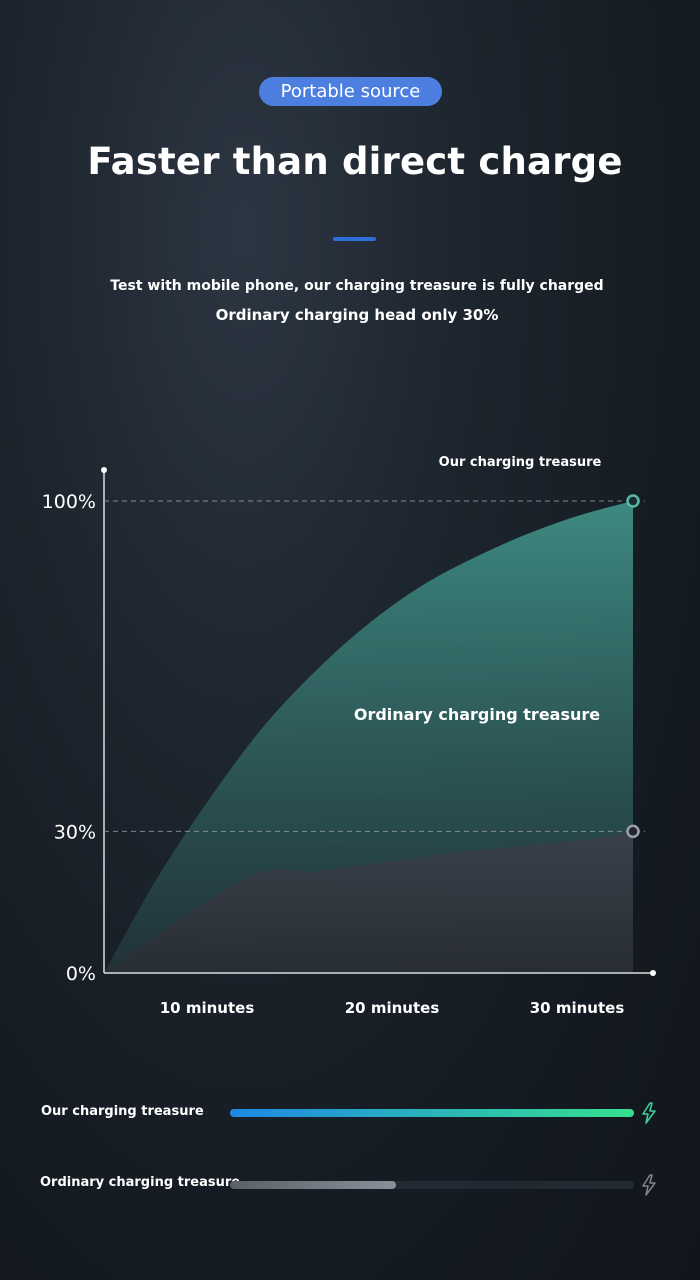  Describe the element at coordinates (122, 1111) in the screenshot. I see `bar-label-ours: Our charging treasure` at that location.